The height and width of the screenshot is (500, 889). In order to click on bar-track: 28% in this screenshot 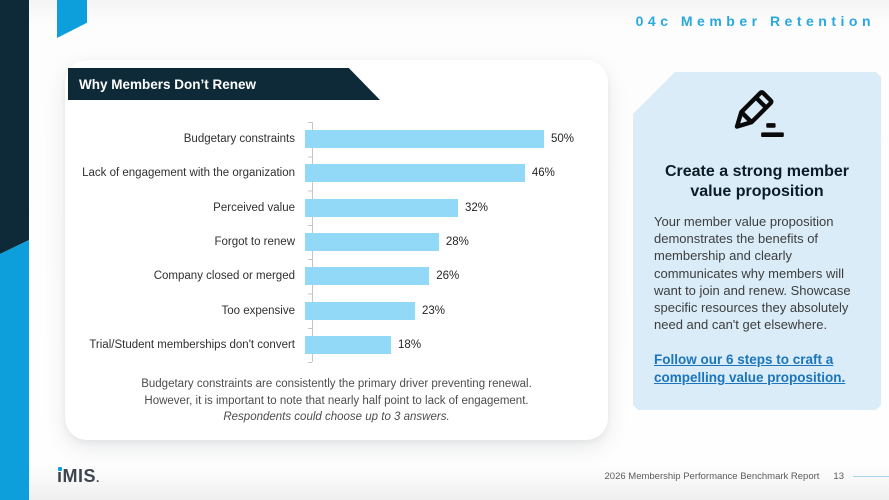, I will do `click(456, 242)`.